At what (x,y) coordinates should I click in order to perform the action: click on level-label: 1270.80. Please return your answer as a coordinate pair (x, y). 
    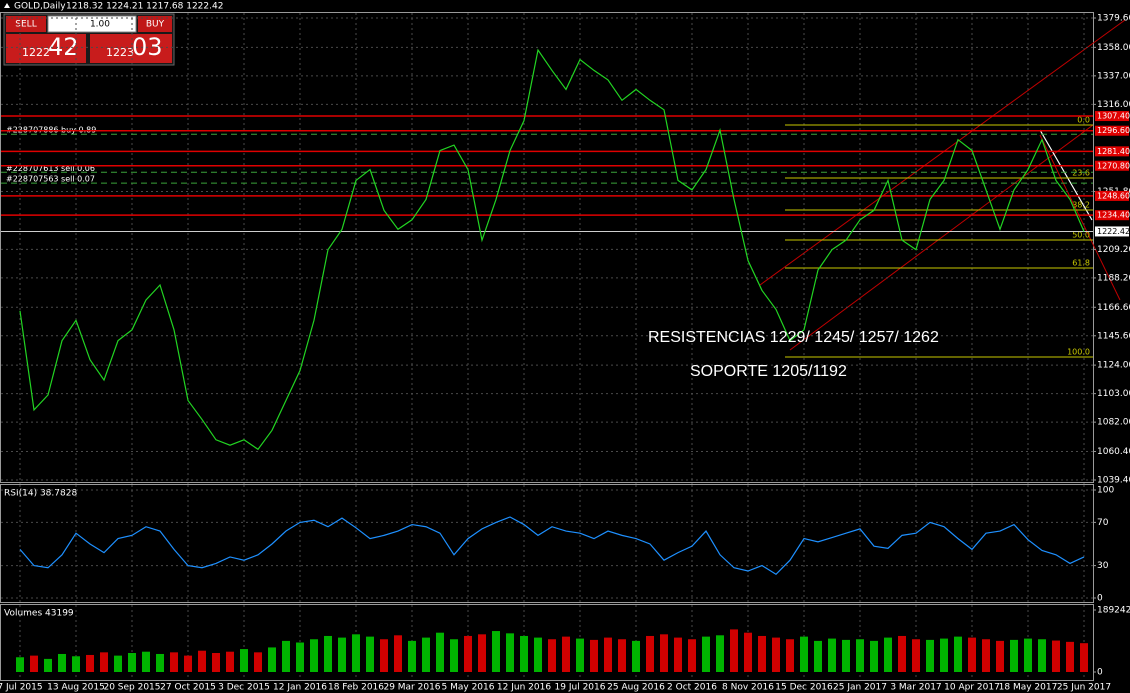
    Looking at the image, I should click on (1113, 165).